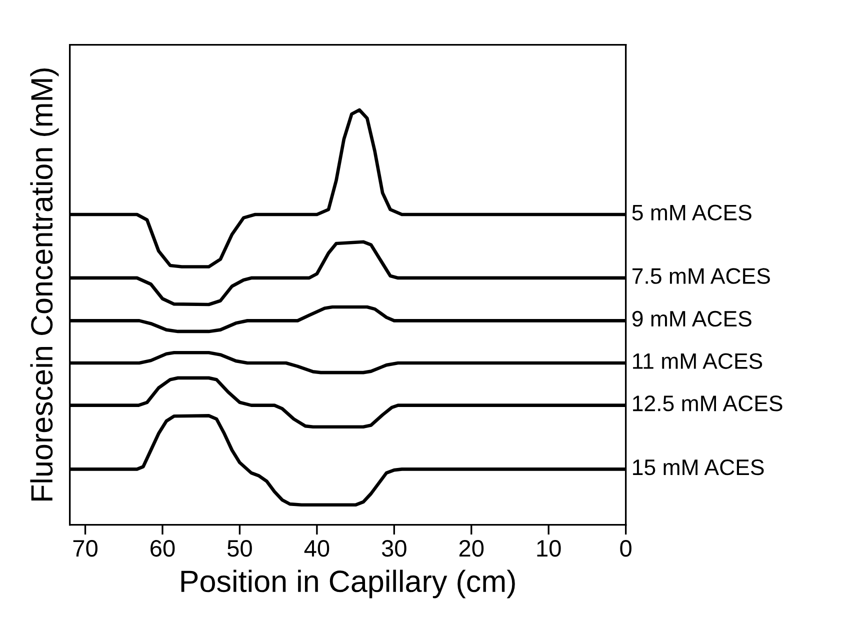 This screenshot has width=862, height=640. Describe the element at coordinates (44, 284) in the screenshot. I see `y-axis-title: Fluorescein Concentration (mM)` at that location.